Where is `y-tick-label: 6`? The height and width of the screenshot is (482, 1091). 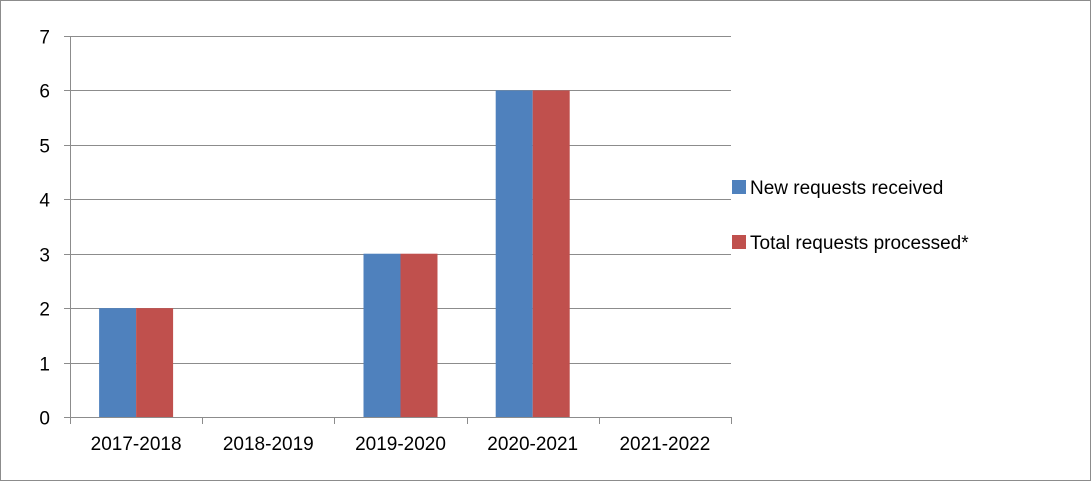
y-tick-label: 6 is located at coordinates (44, 92).